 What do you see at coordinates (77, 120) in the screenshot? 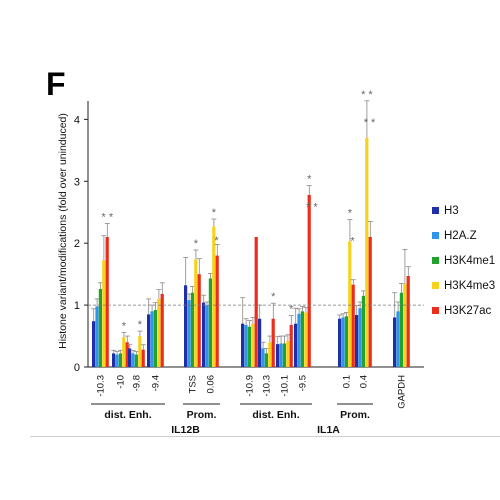
I see `y-tick-label: 4` at bounding box center [77, 120].